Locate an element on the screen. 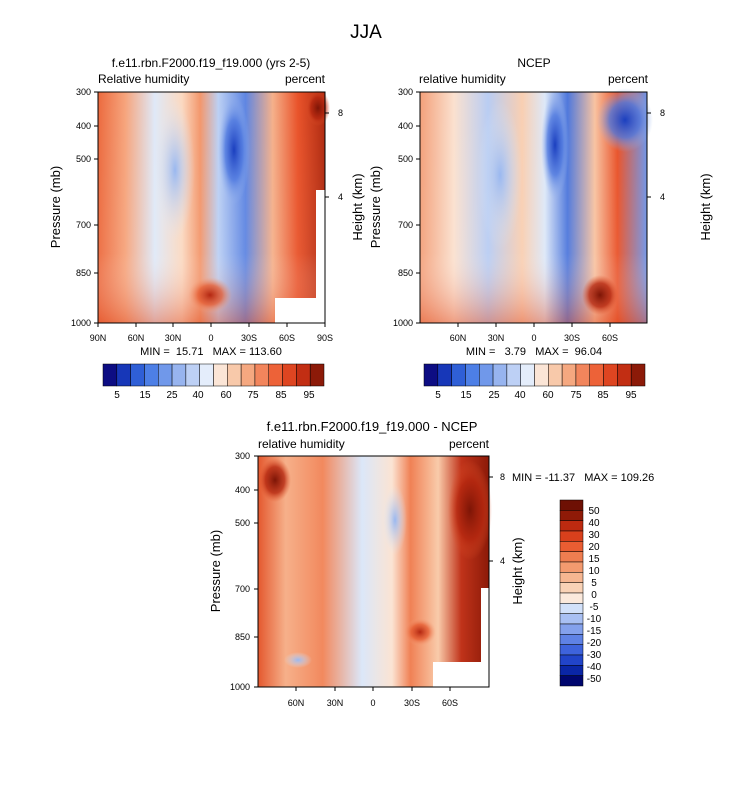  colorbar-label: -40 is located at coordinates (594, 667).